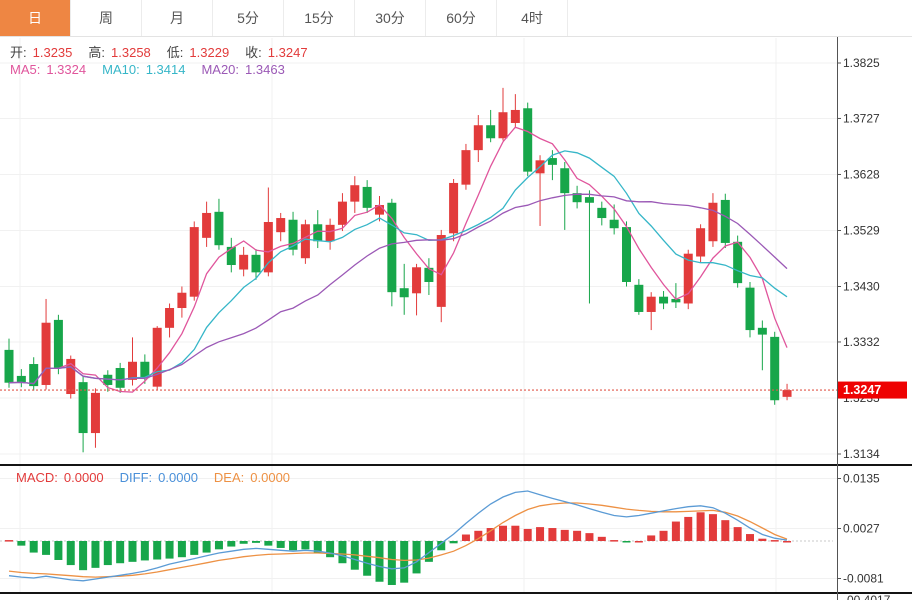 The image size is (912, 600). Describe the element at coordinates (178, 477) in the screenshot. I see `macd-row-diff-value: 0.0000` at that location.